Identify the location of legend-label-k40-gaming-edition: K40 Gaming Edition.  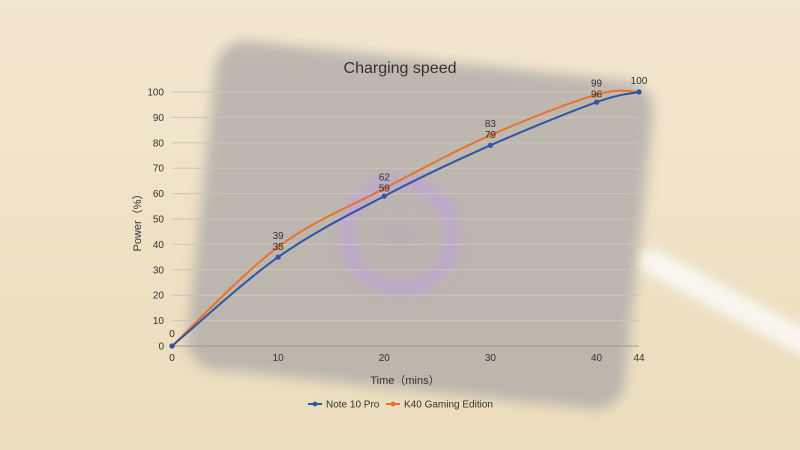
(448, 405).